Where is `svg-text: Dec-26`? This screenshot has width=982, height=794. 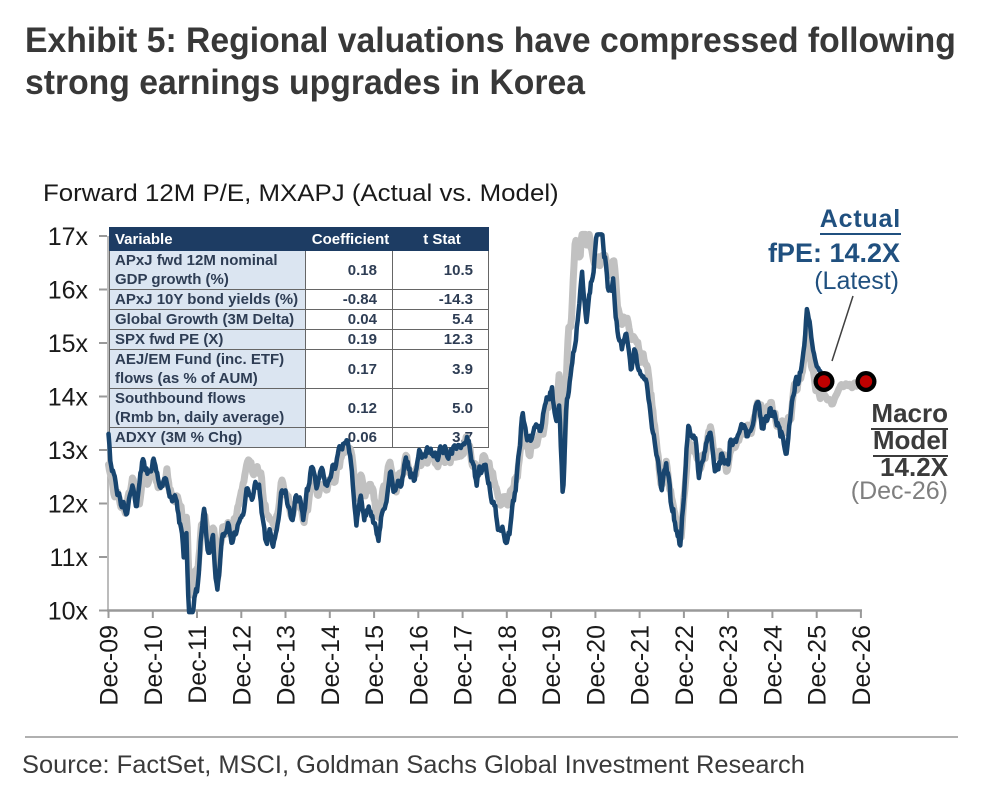 svg-text: Dec-26 is located at coordinates (862, 665).